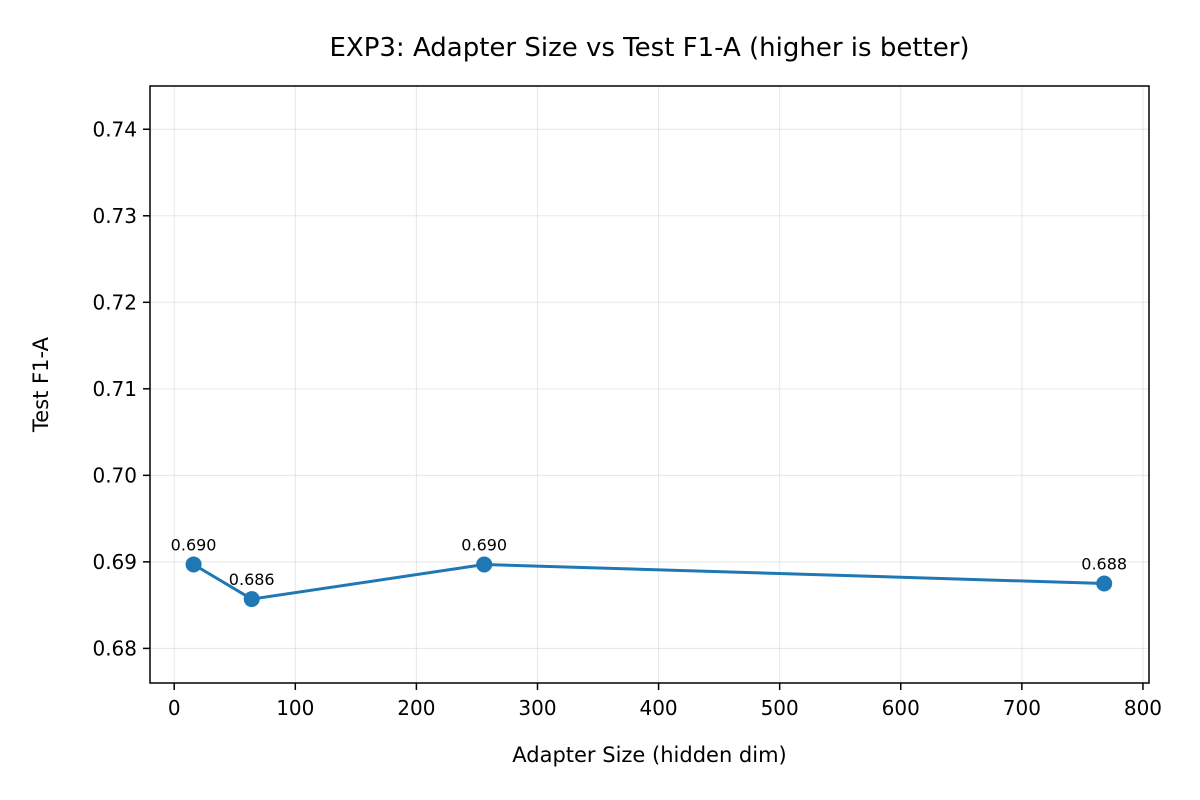 The image size is (1200, 800). Describe the element at coordinates (114, 216) in the screenshot. I see `y-tick-label: 0.73` at that location.